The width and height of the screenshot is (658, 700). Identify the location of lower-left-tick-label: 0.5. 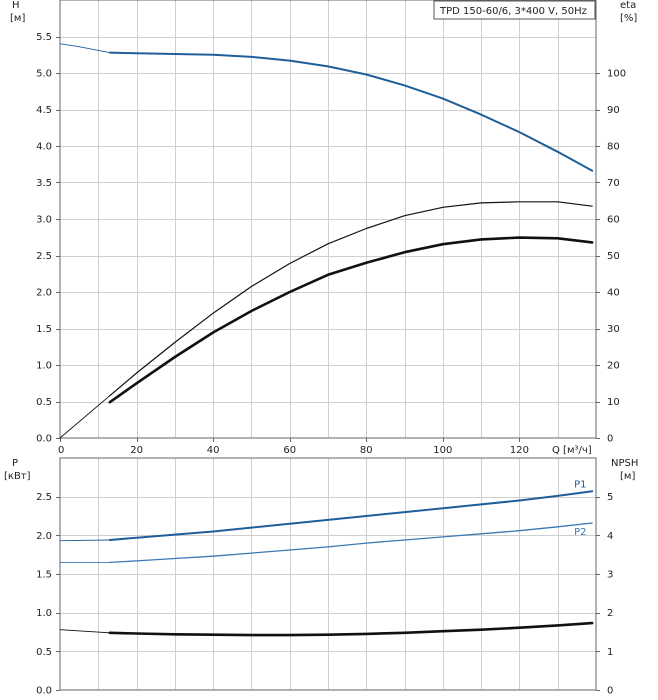
(44, 652).